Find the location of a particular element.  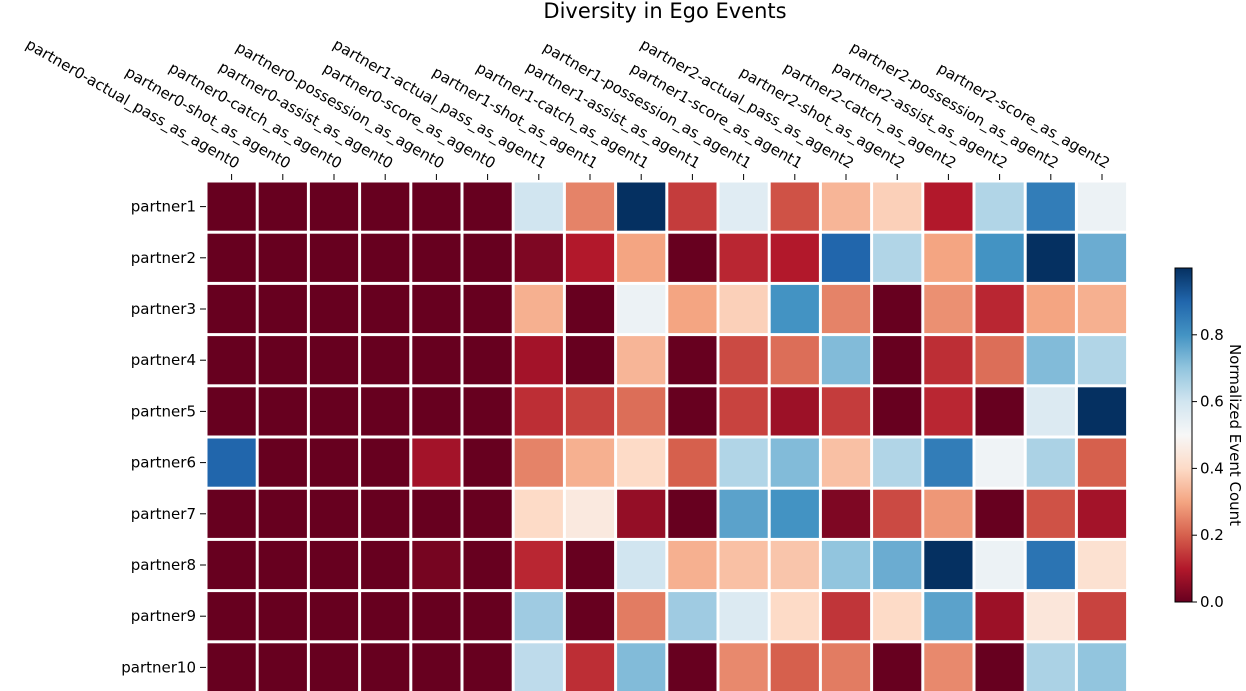

y-tick-label: partner1 is located at coordinates (163, 207).